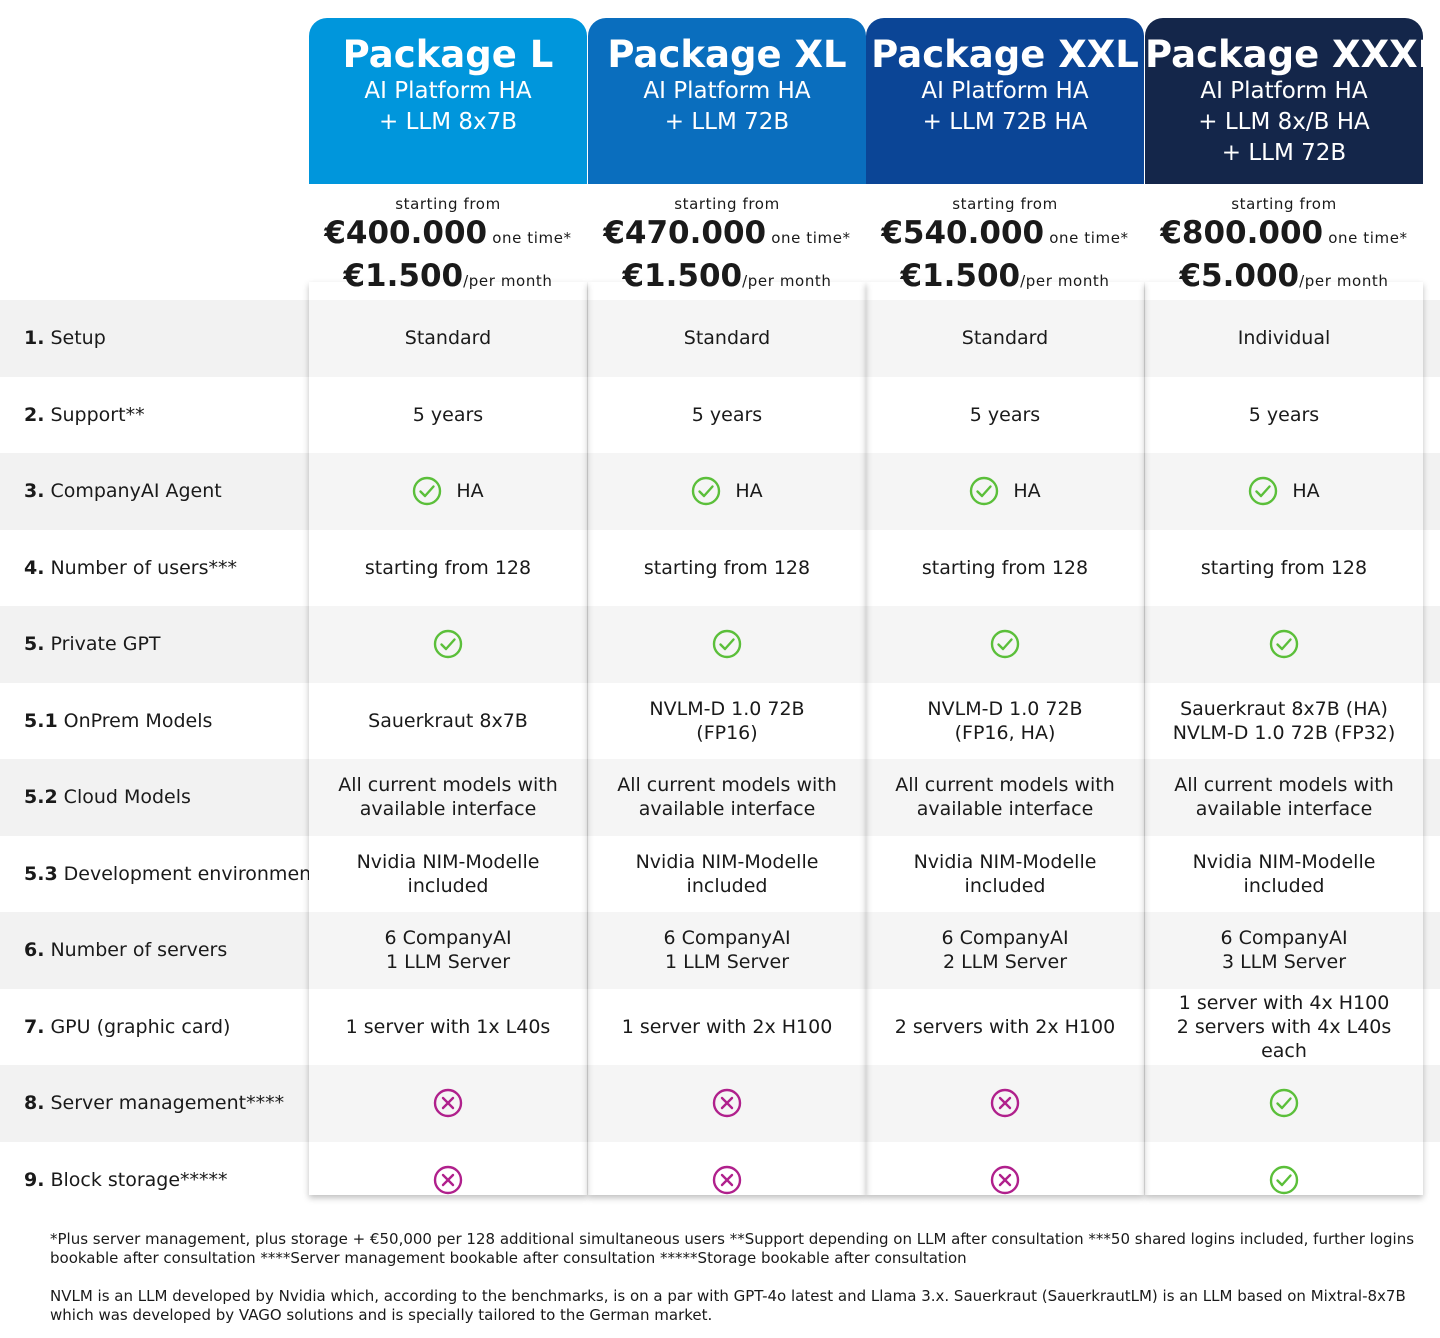  What do you see at coordinates (727, 122) in the screenshot?
I see `package-sub-line: + LLM 72B` at bounding box center [727, 122].